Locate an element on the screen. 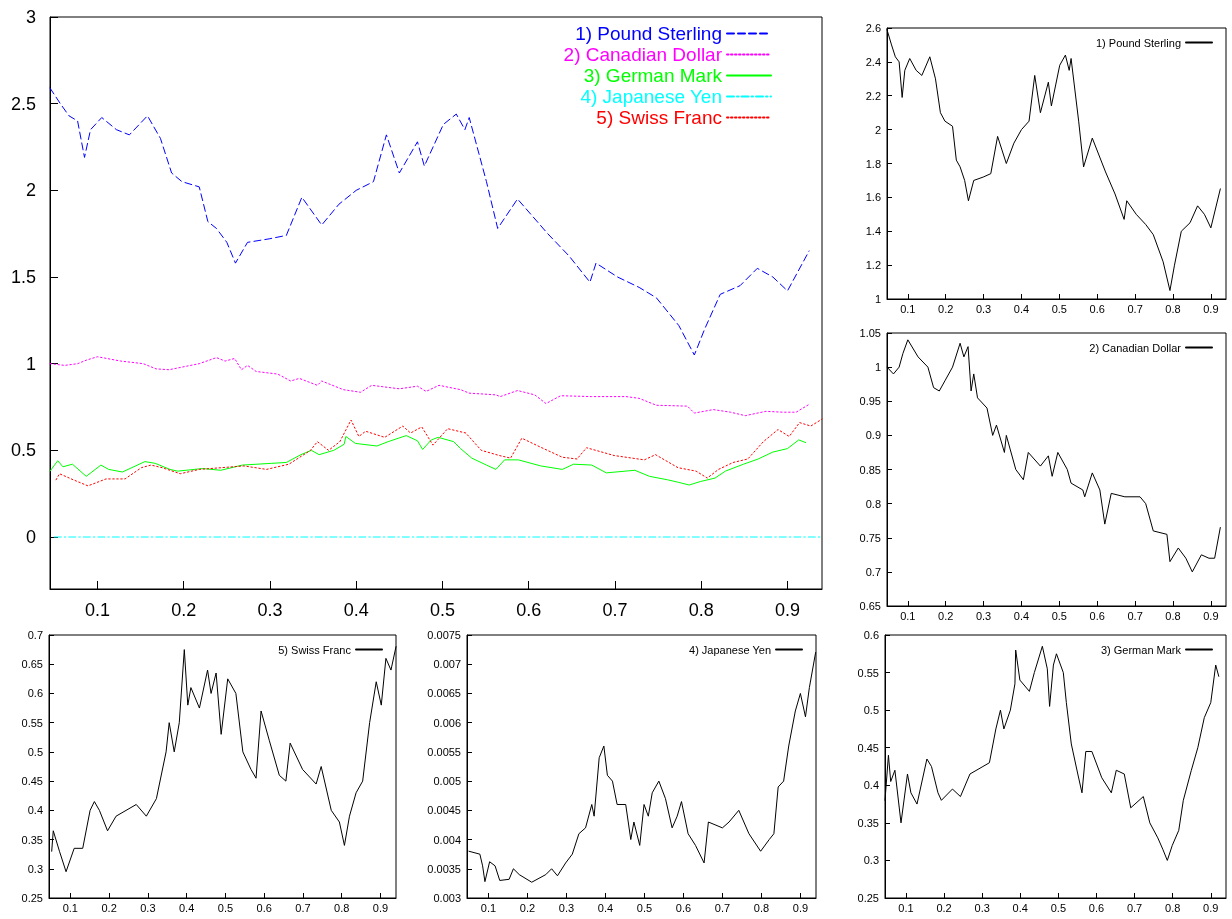 This screenshot has height=919, width=1232. y-tick-label: 2.4 is located at coordinates (873, 61).